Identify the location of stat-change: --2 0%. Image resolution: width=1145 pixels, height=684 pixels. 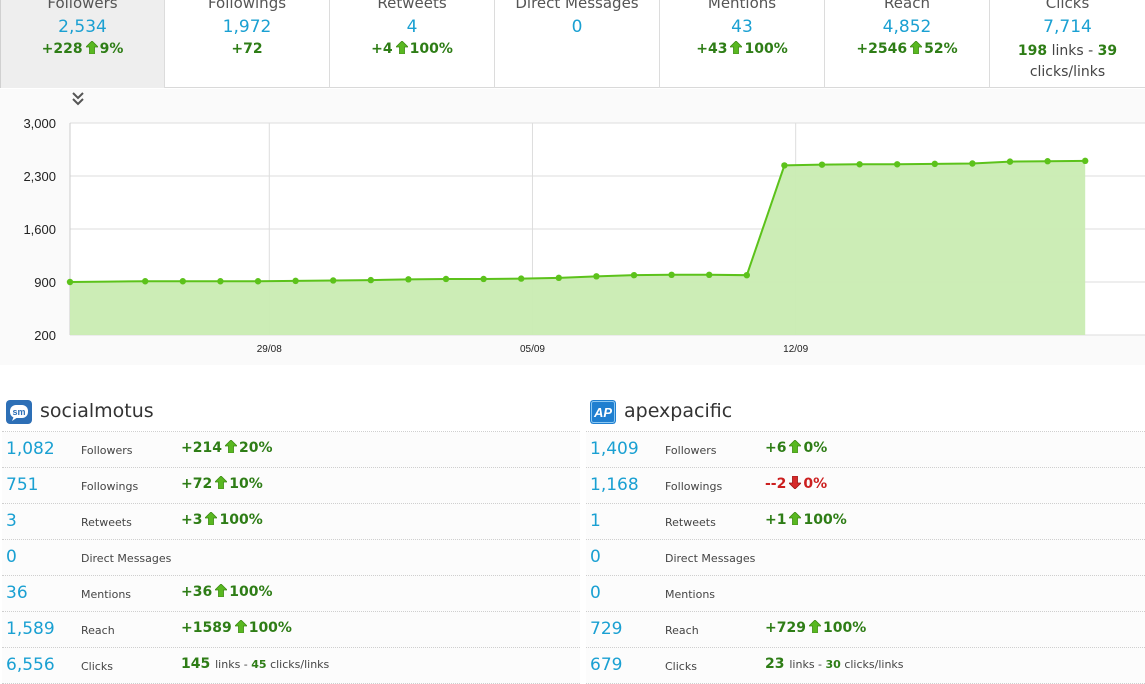
(796, 484).